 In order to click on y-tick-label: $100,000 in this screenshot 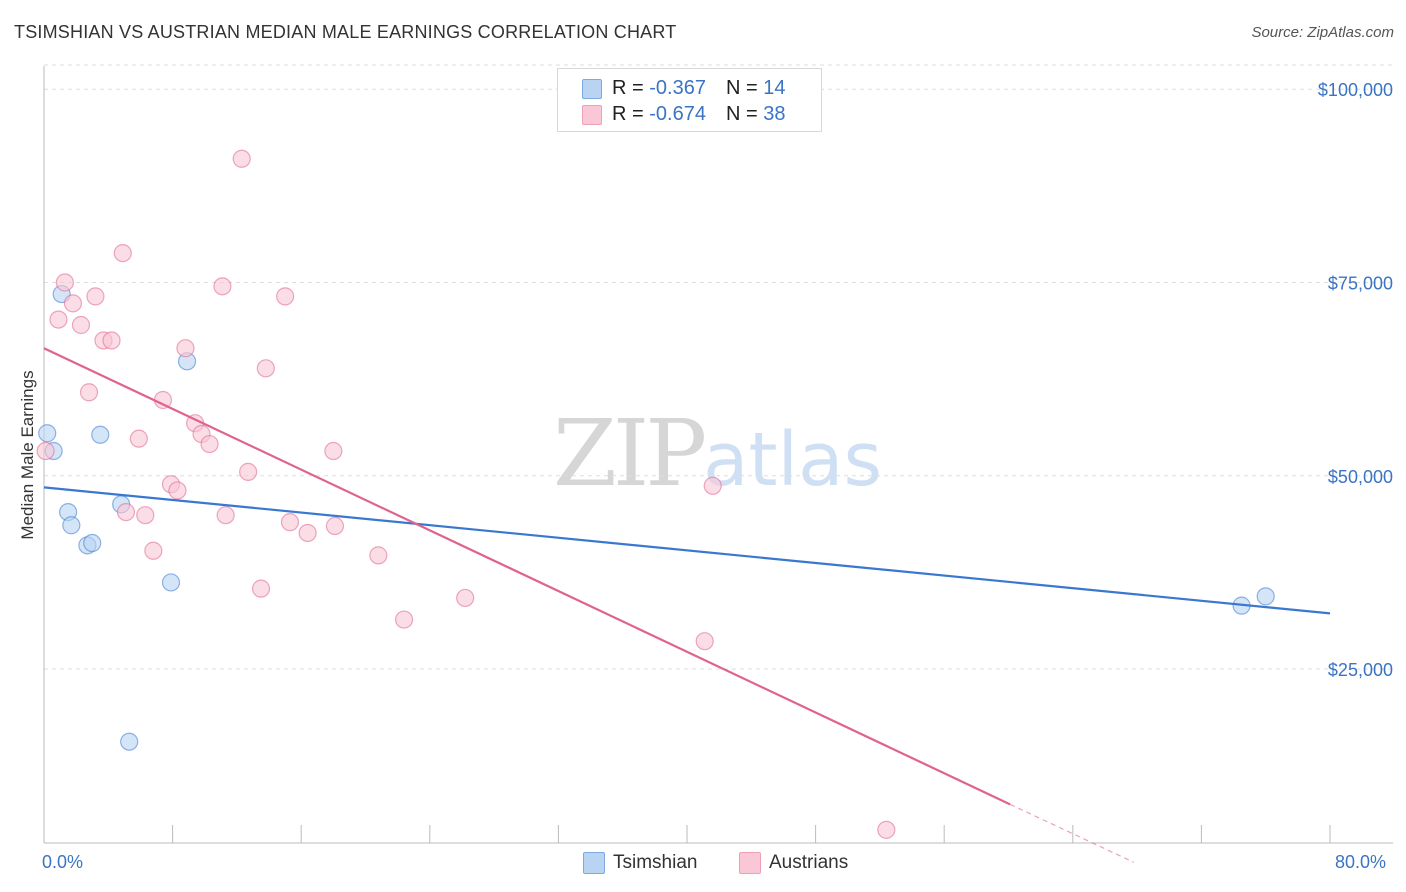, I will do `click(1355, 90)`.